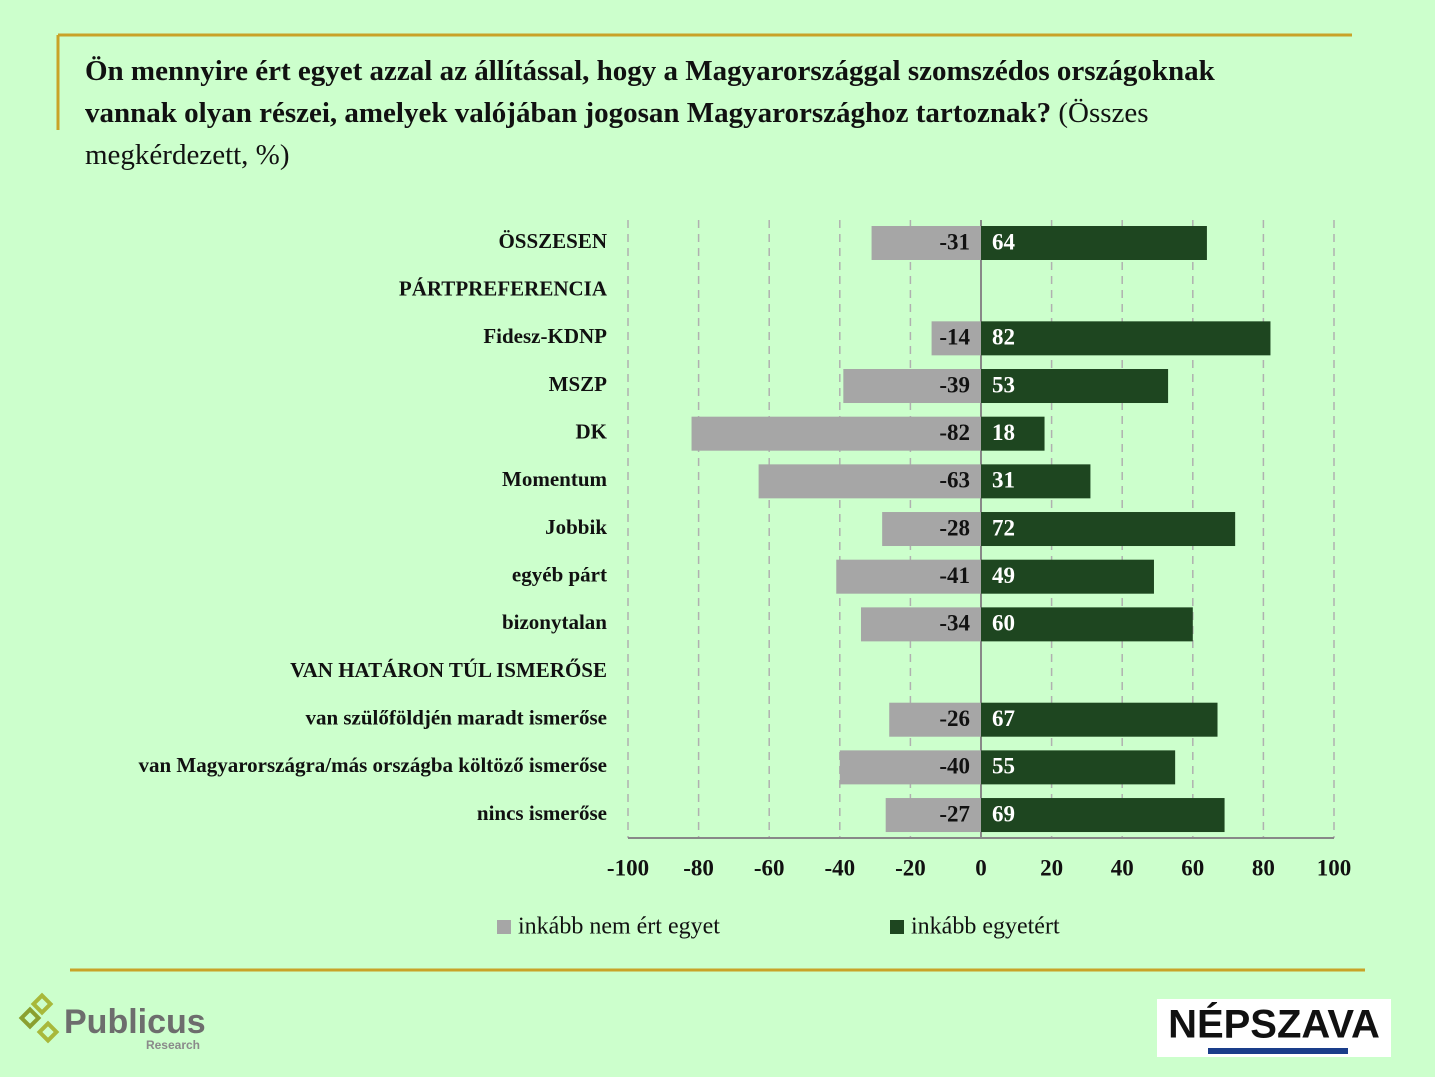  Describe the element at coordinates (1003, 623) in the screenshot. I see `value-label: 60` at that location.